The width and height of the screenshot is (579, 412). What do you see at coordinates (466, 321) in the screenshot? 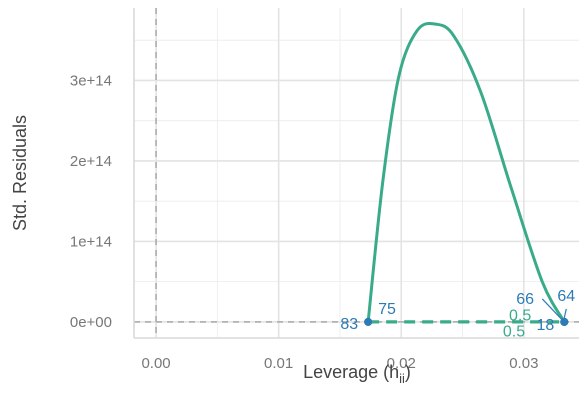
I see `points-layer` at bounding box center [466, 321].